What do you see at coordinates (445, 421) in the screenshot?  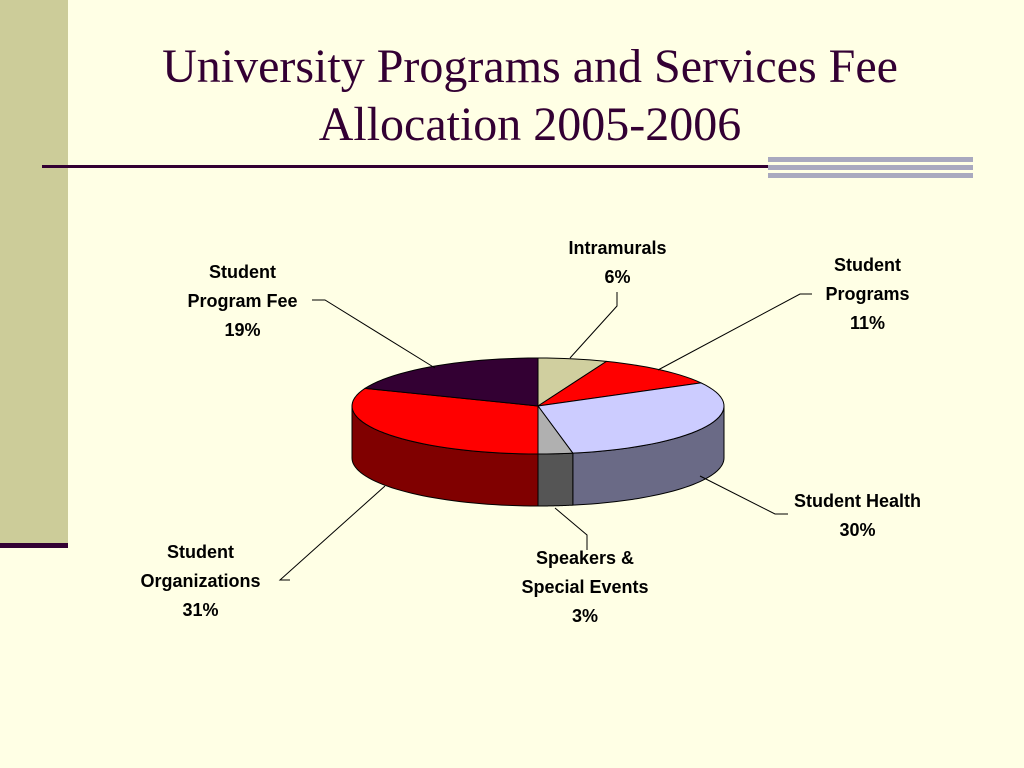 I see `pie-slice-student-organizations` at bounding box center [445, 421].